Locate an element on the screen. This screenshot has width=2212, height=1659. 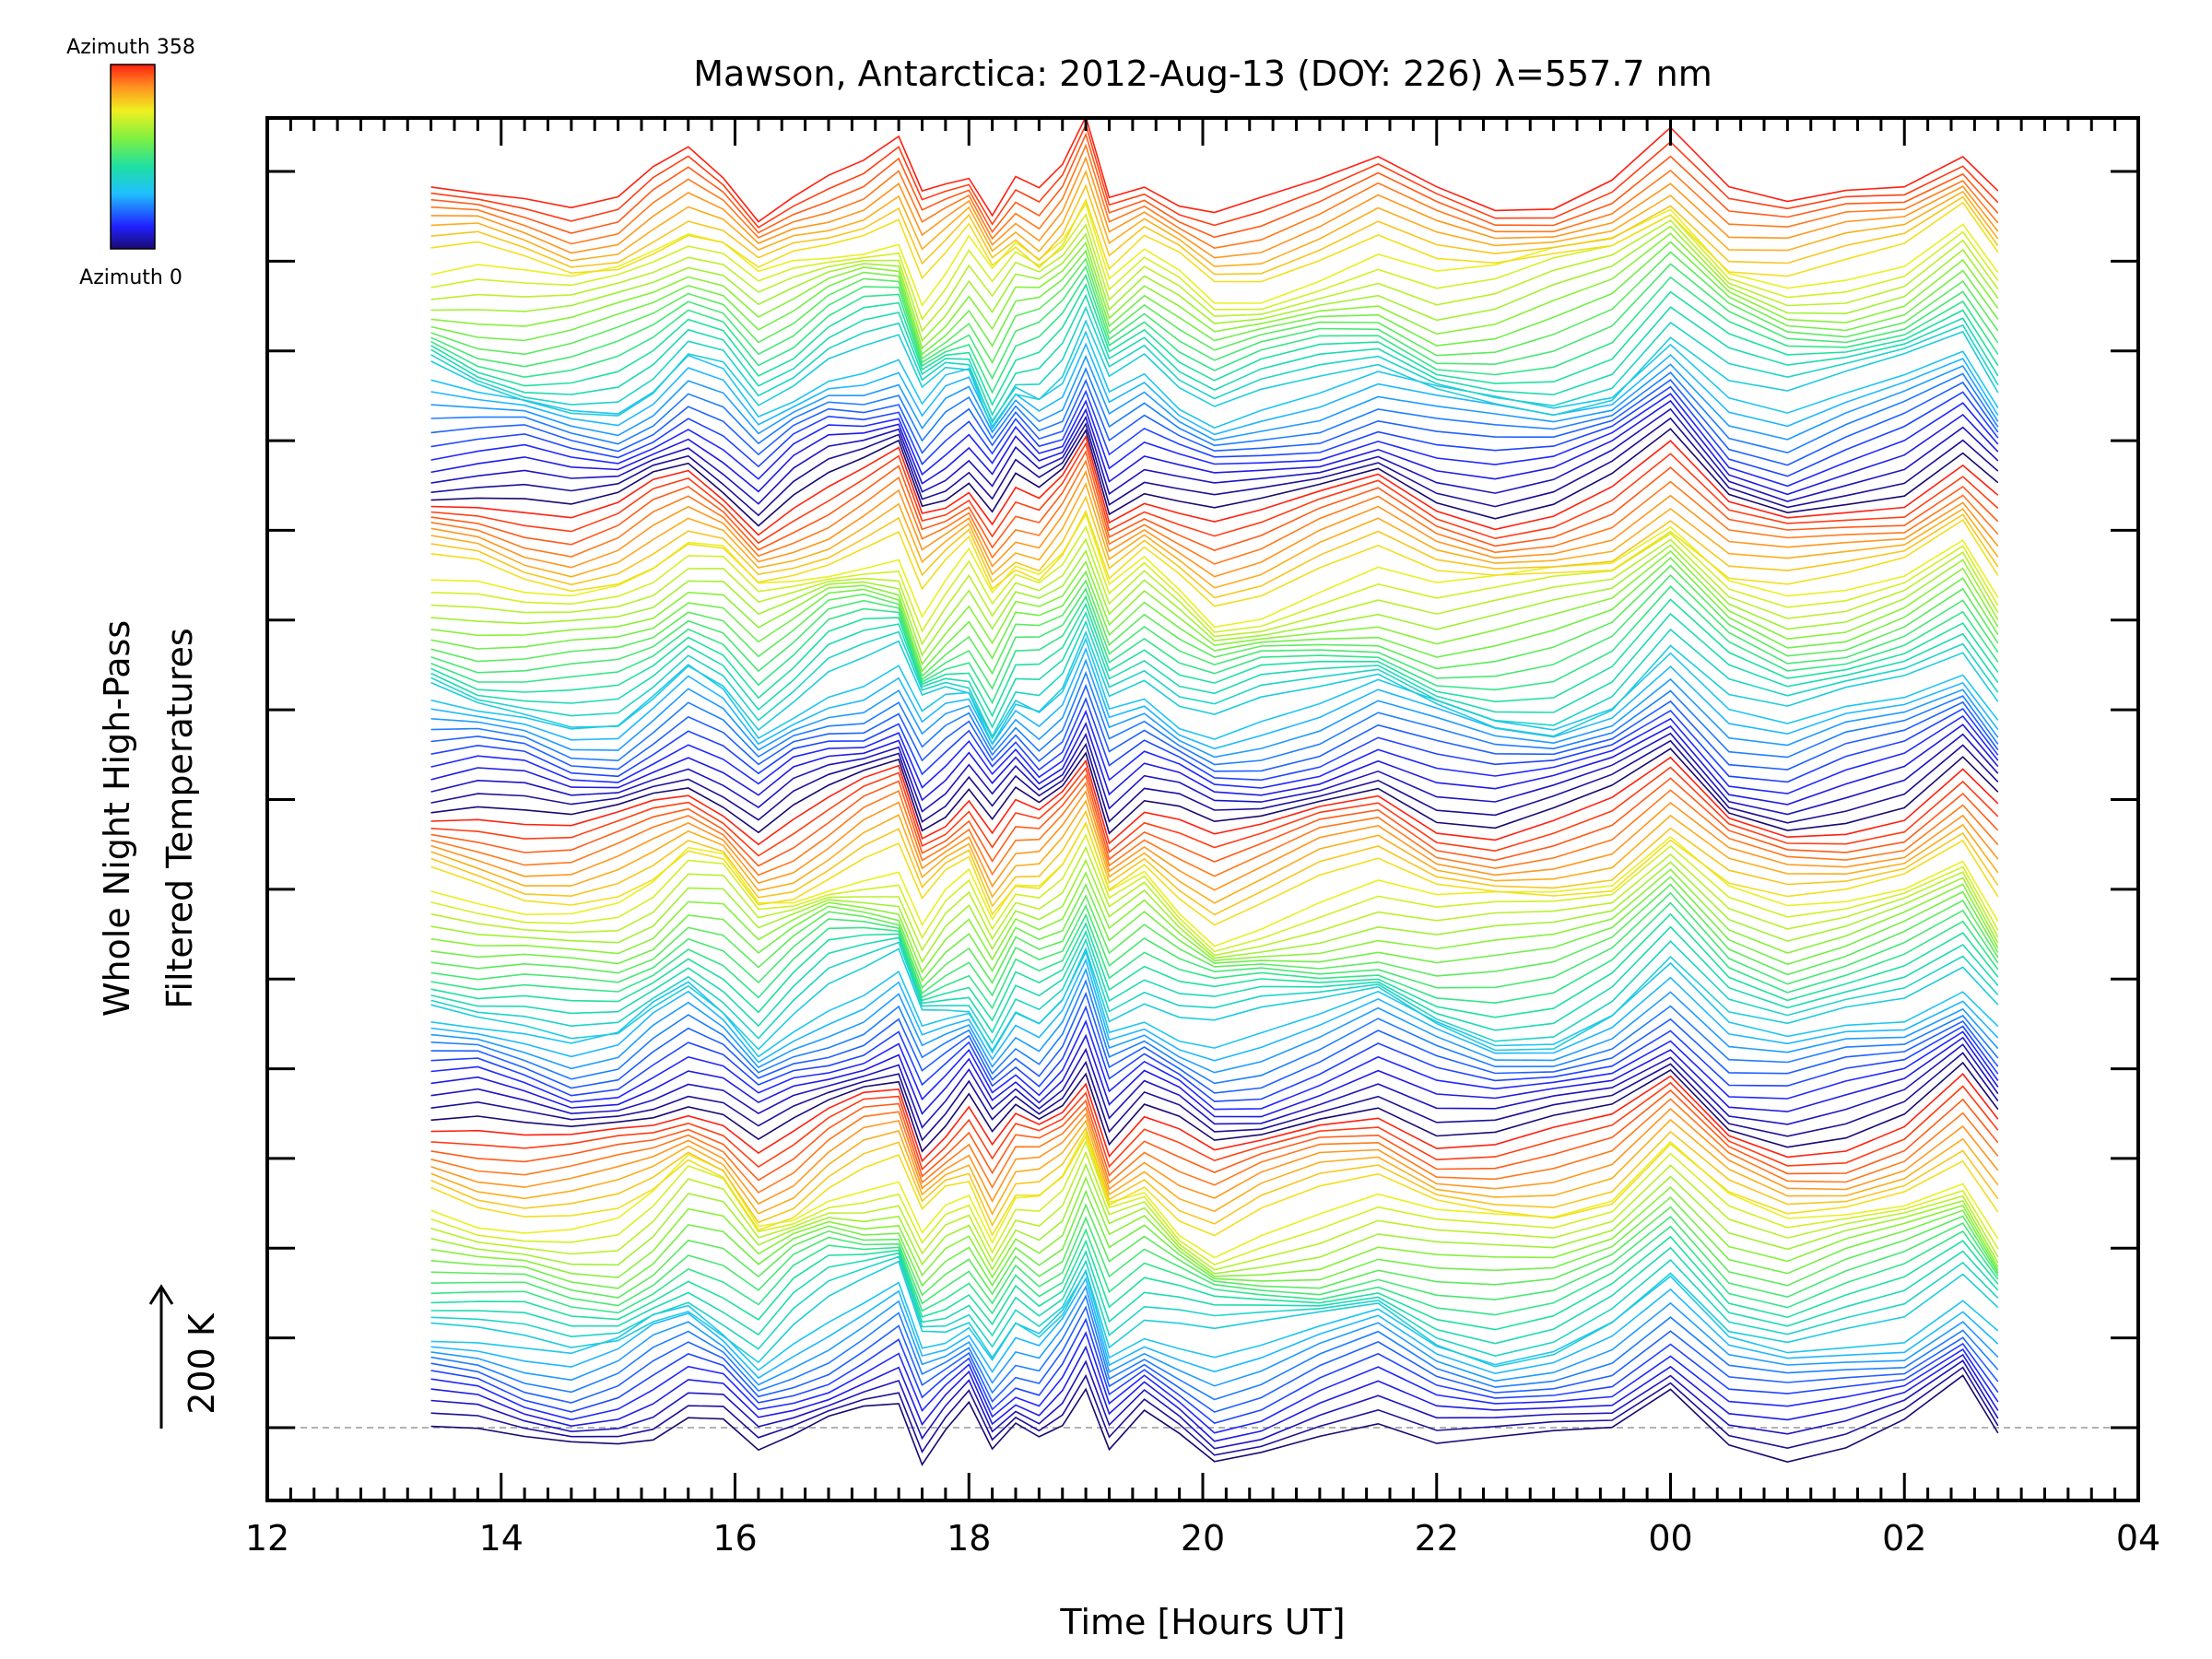
x-tick-label: 20 is located at coordinates (1203, 1538).